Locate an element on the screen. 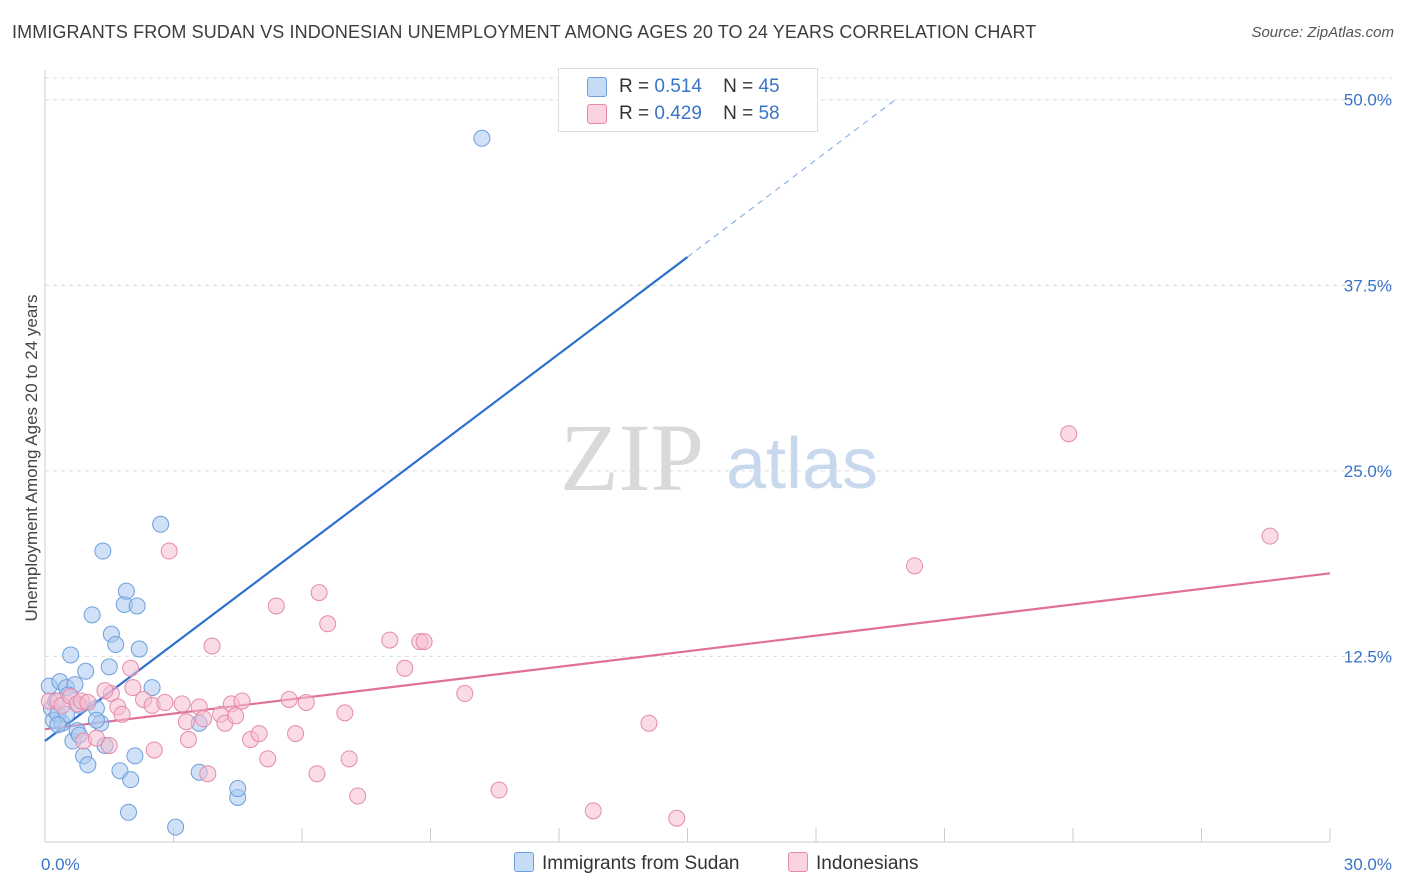  x-tick-label-1: 30.0% is located at coordinates (1368, 864).